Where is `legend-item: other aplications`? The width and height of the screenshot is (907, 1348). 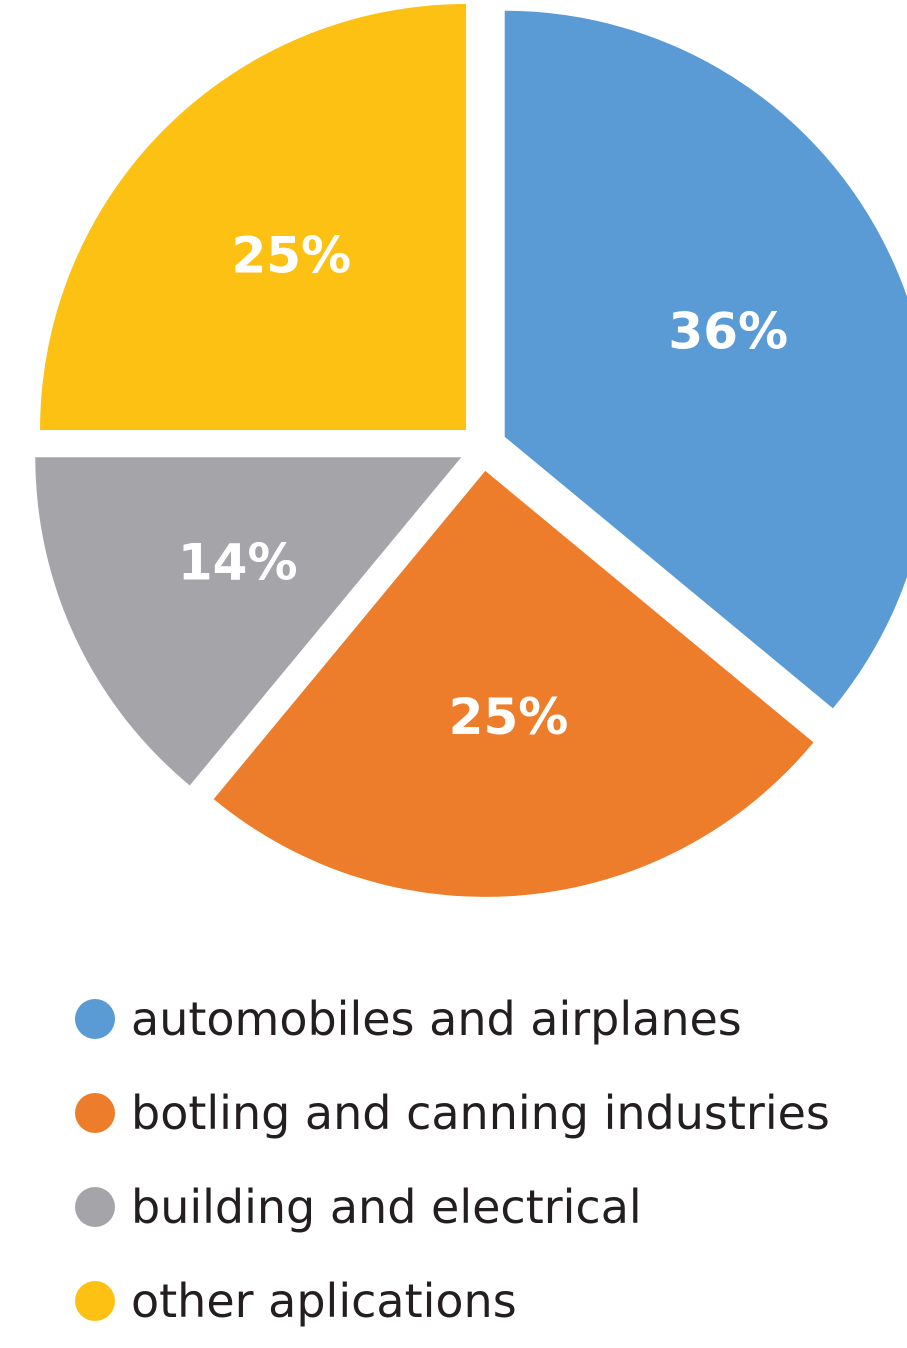 legend-item: other aplications is located at coordinates (452, 1301).